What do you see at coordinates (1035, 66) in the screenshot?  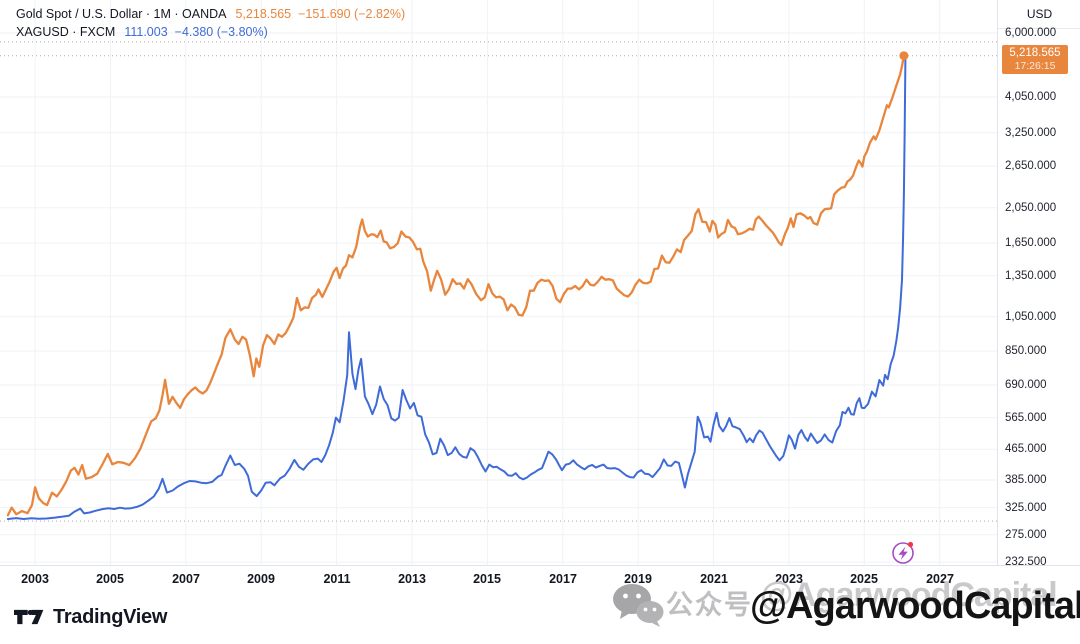 I see `badge-countdown: 17:26:15` at bounding box center [1035, 66].